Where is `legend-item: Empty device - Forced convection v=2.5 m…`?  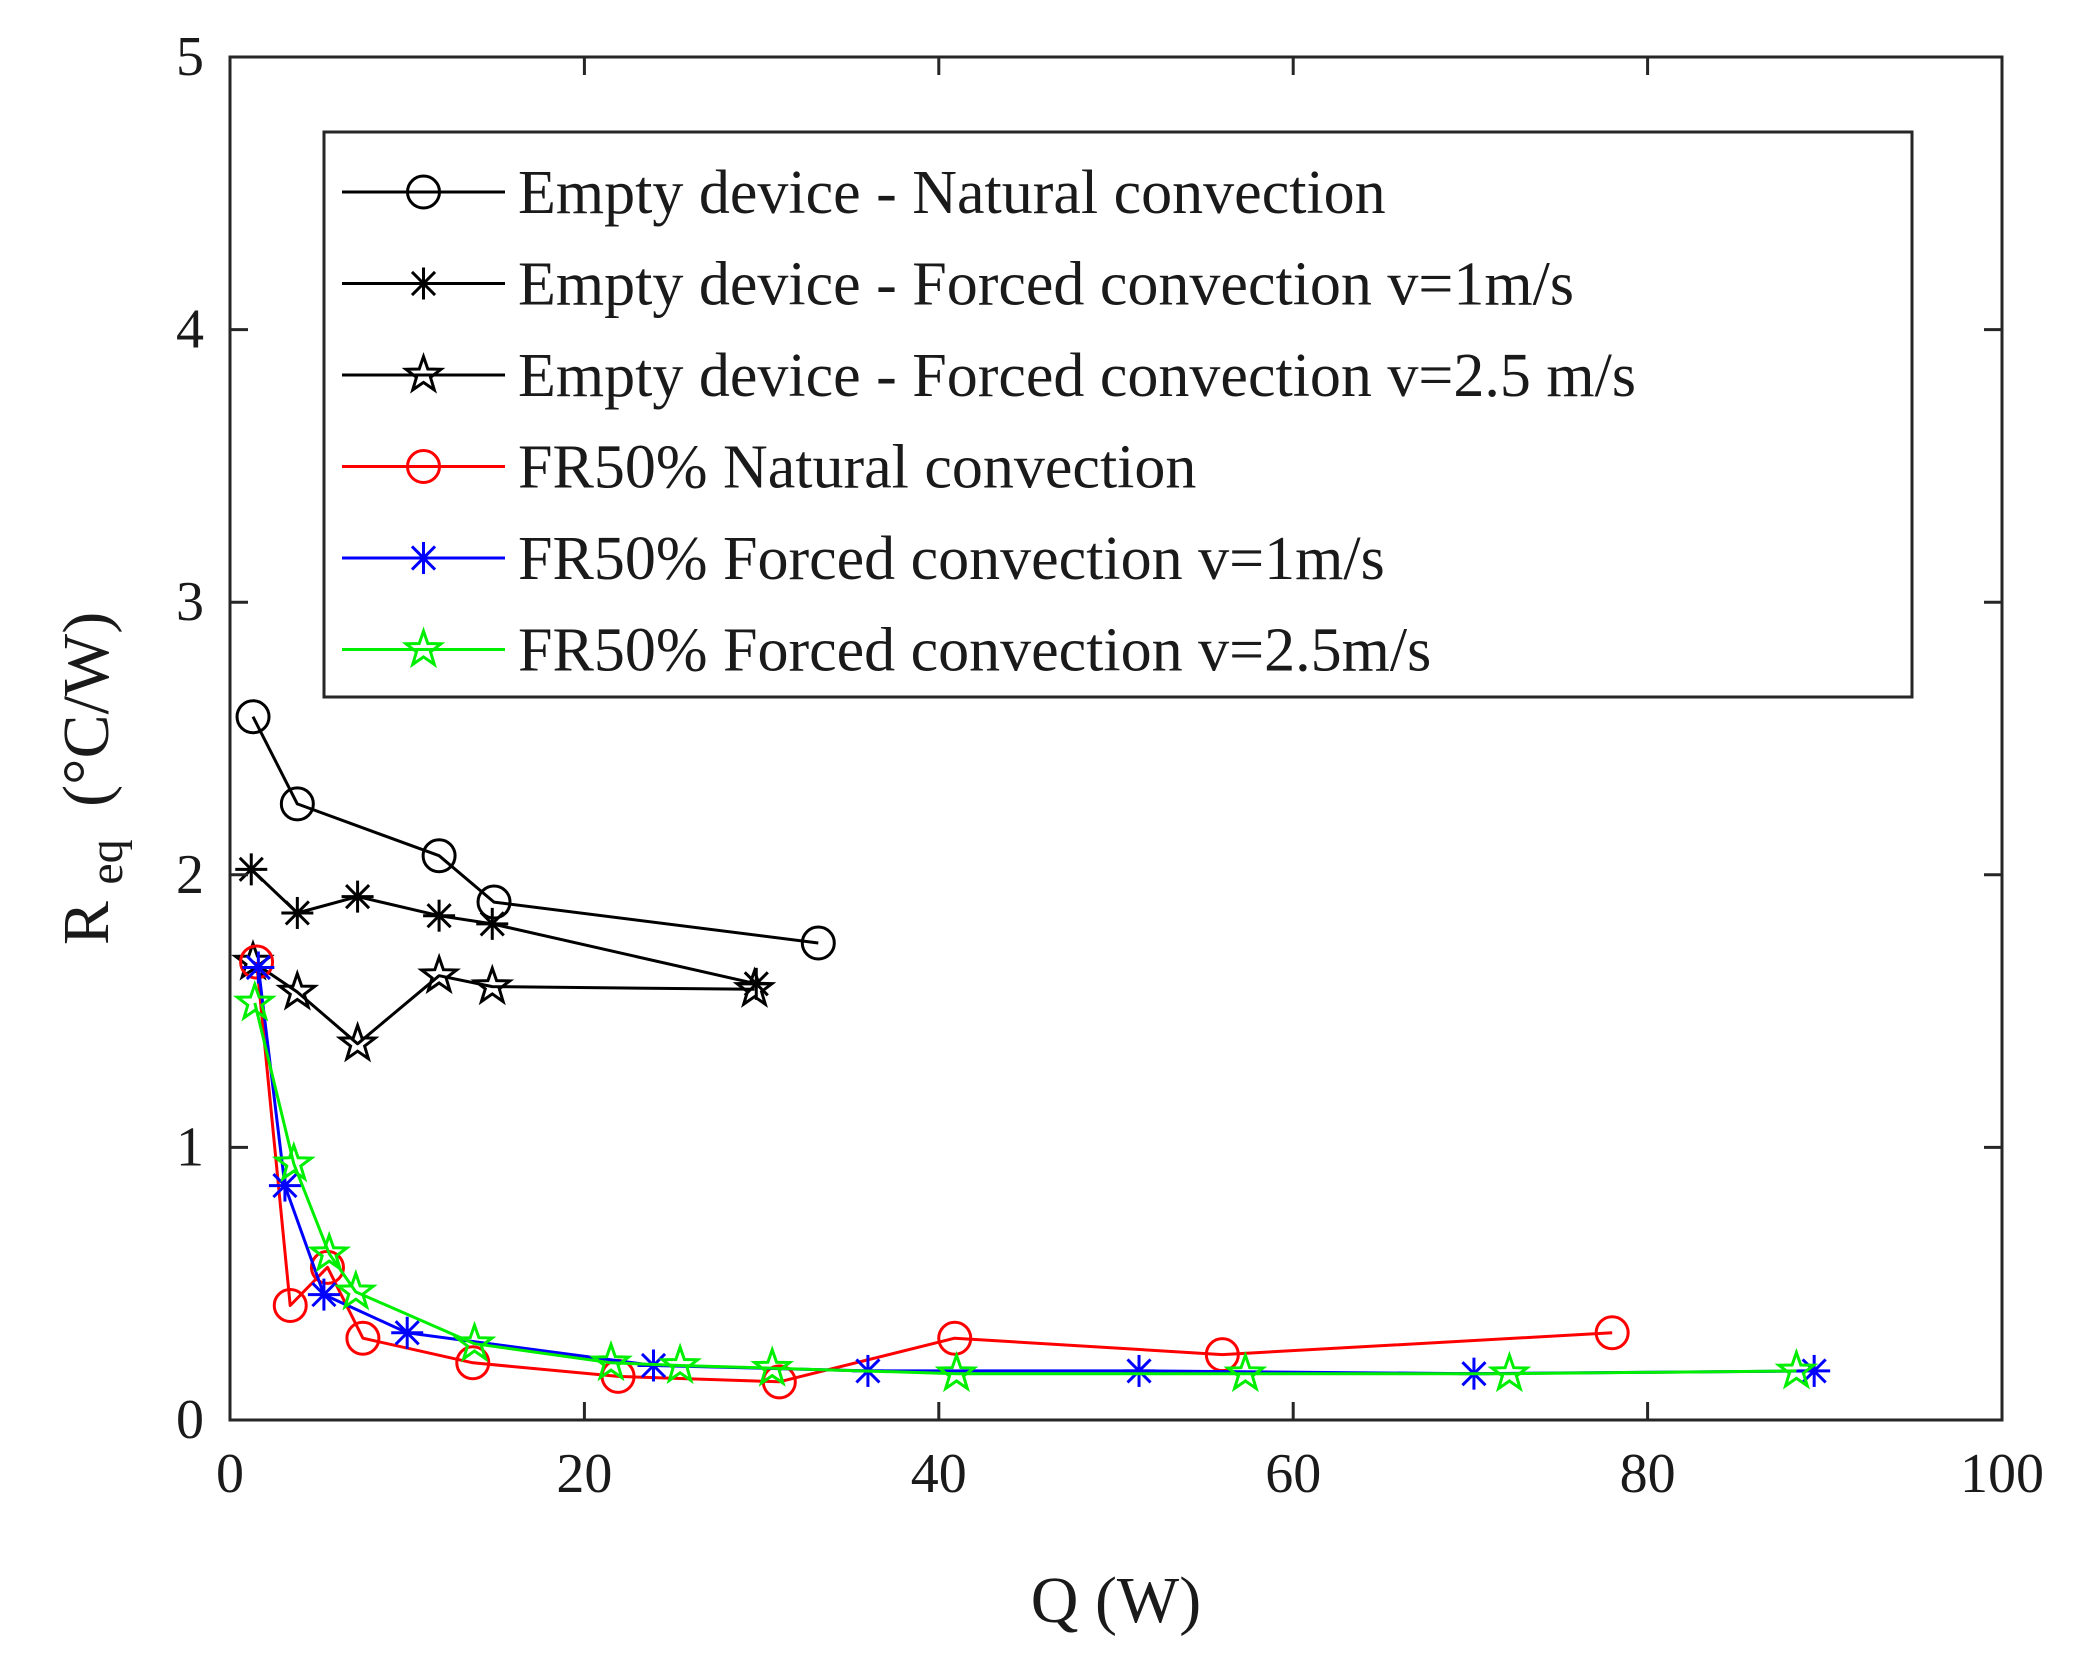 legend-item: Empty device - Forced convection v=2.5 m… is located at coordinates (989, 376).